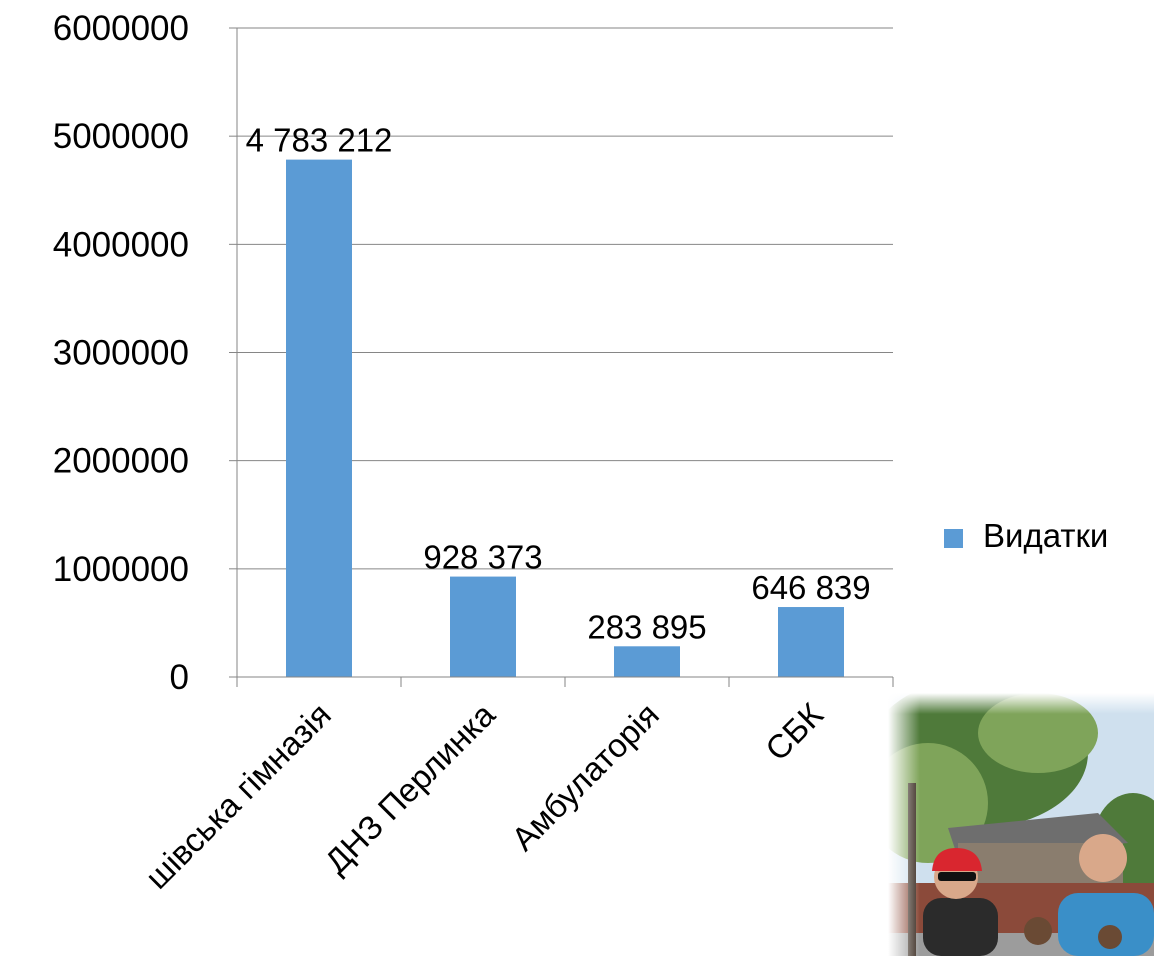 This screenshot has width=1154, height=961. Describe the element at coordinates (483, 626) in the screenshot. I see `bar-днз-перлинка` at that location.